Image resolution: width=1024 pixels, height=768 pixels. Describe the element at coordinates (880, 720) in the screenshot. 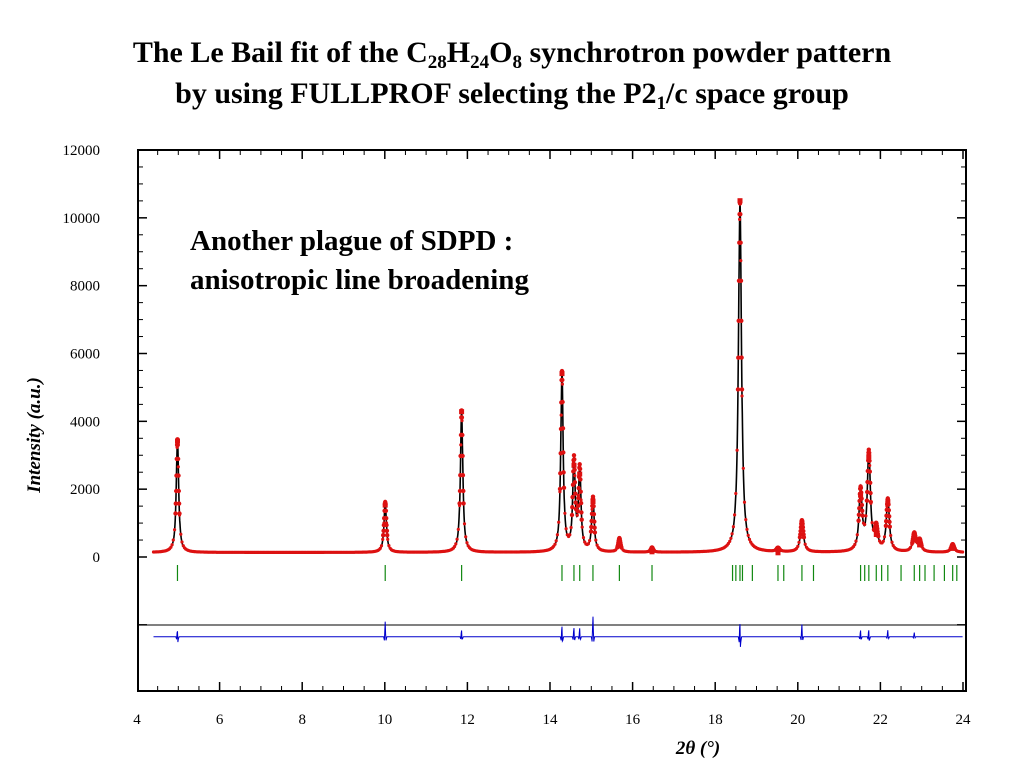

I see `x-tick-label: 22` at that location.